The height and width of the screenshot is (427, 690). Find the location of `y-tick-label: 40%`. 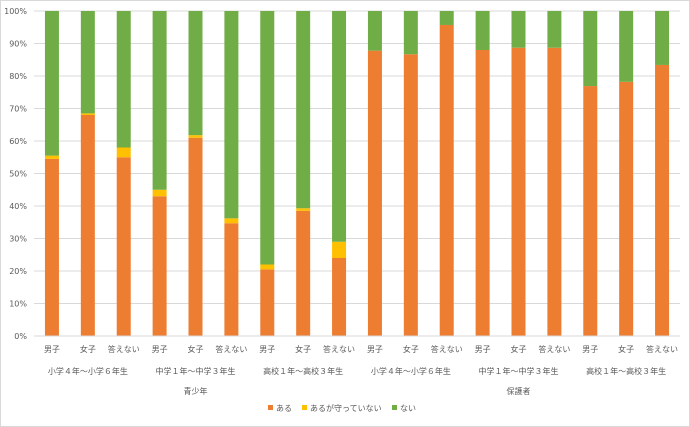

y-tick-label: 40% is located at coordinates (18, 206).